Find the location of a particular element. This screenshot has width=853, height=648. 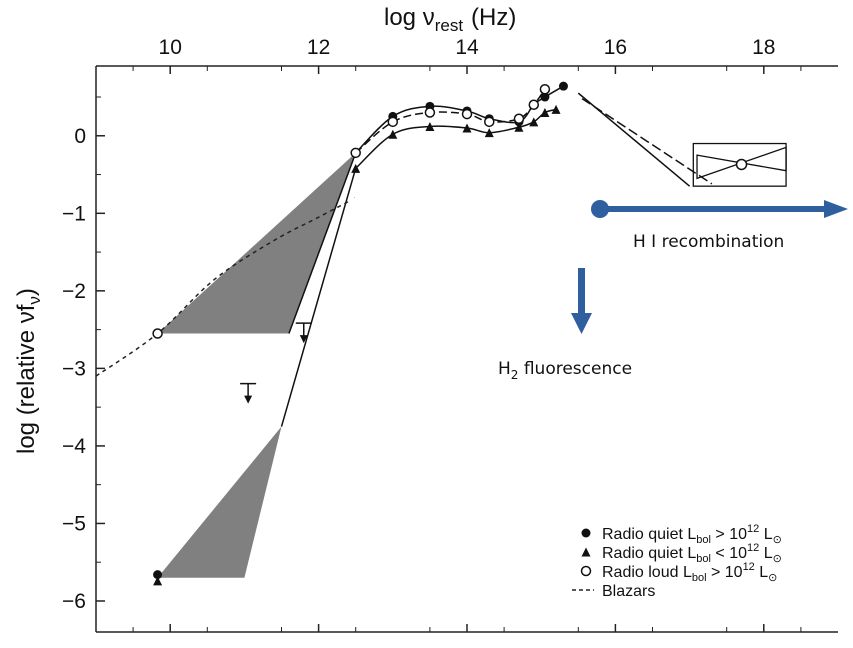

x-tick-label-16: 16 is located at coordinates (615, 47).